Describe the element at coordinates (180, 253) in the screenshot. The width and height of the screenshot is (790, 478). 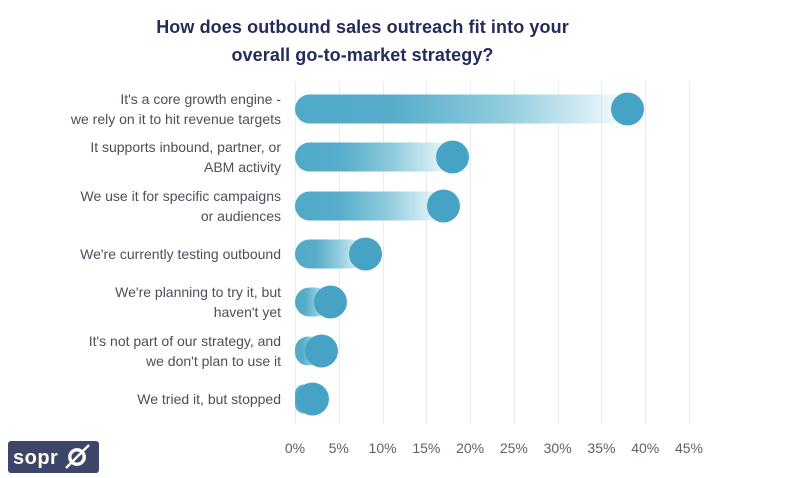
I see `category-label: We're currently testing outbound` at that location.